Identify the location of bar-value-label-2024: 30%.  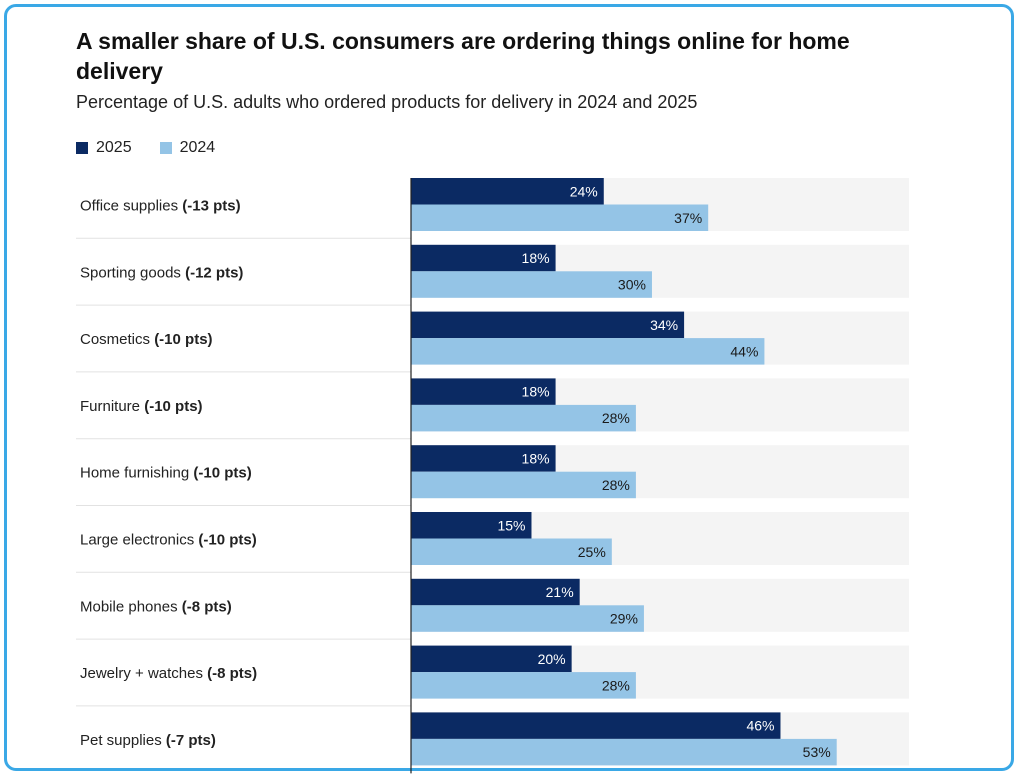
(632, 285).